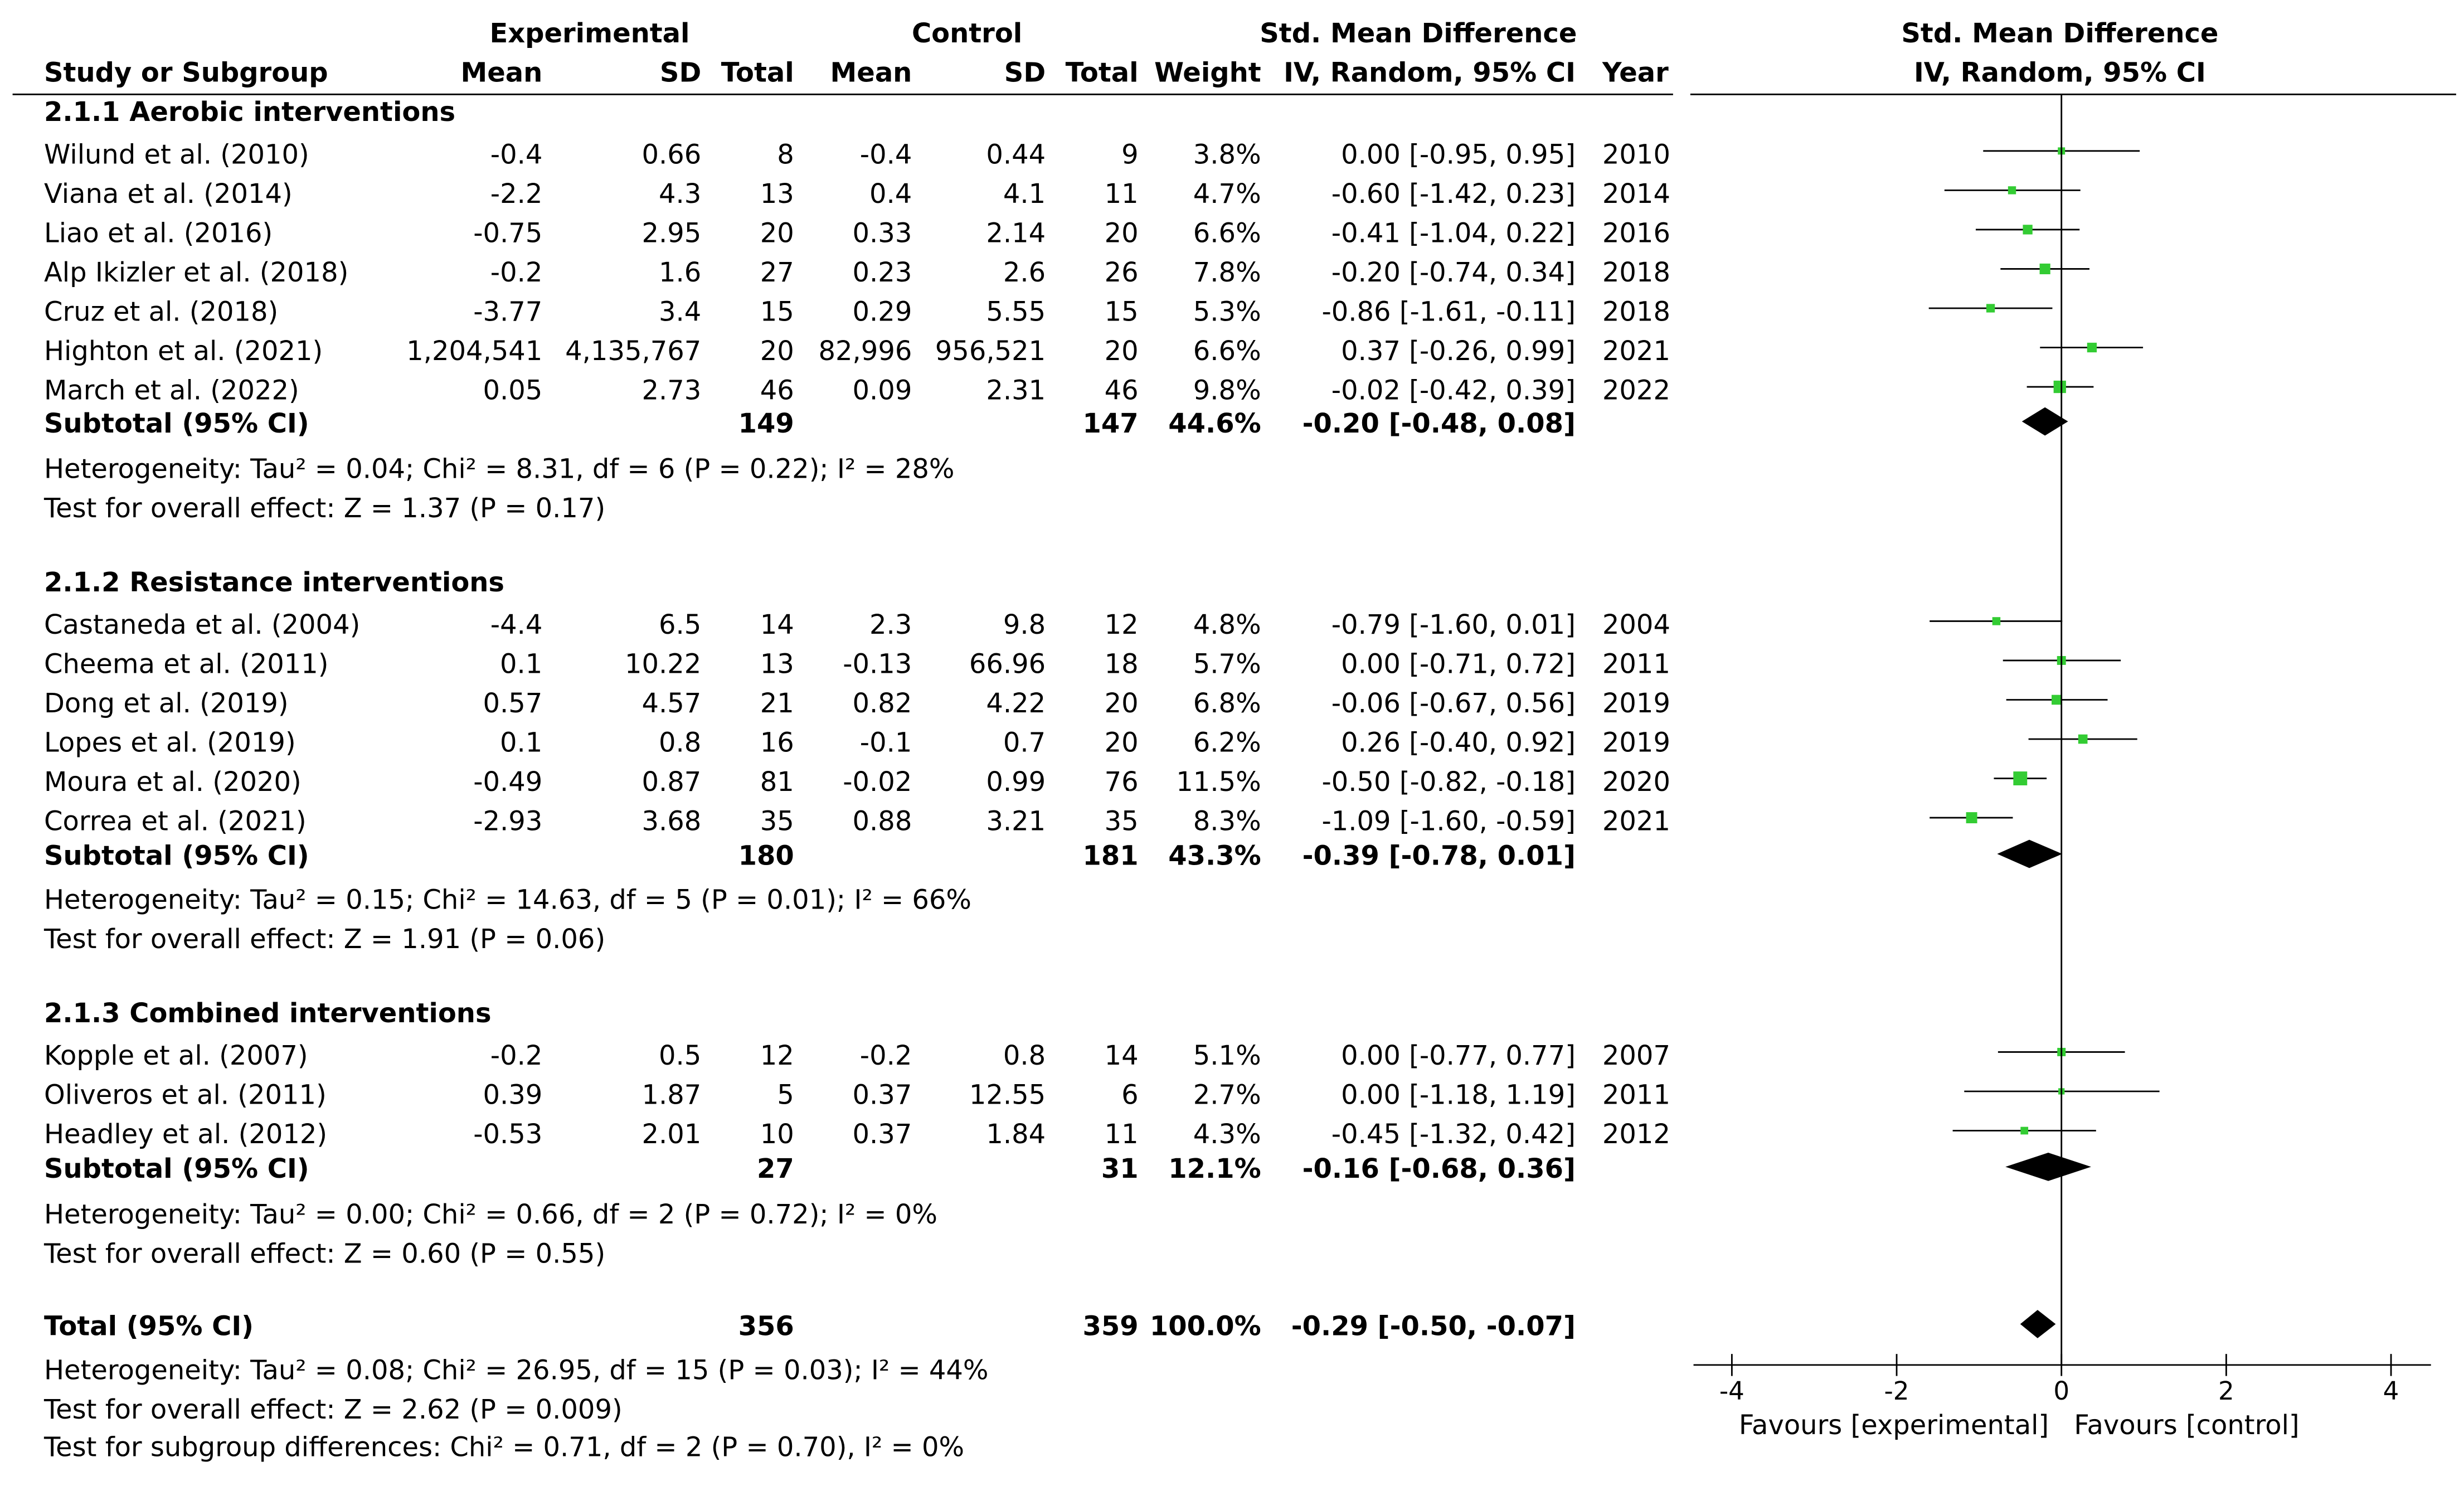 The width and height of the screenshot is (2464, 1491). Describe the element at coordinates (1227, 704) in the screenshot. I see `study-weight: 6.8%` at that location.